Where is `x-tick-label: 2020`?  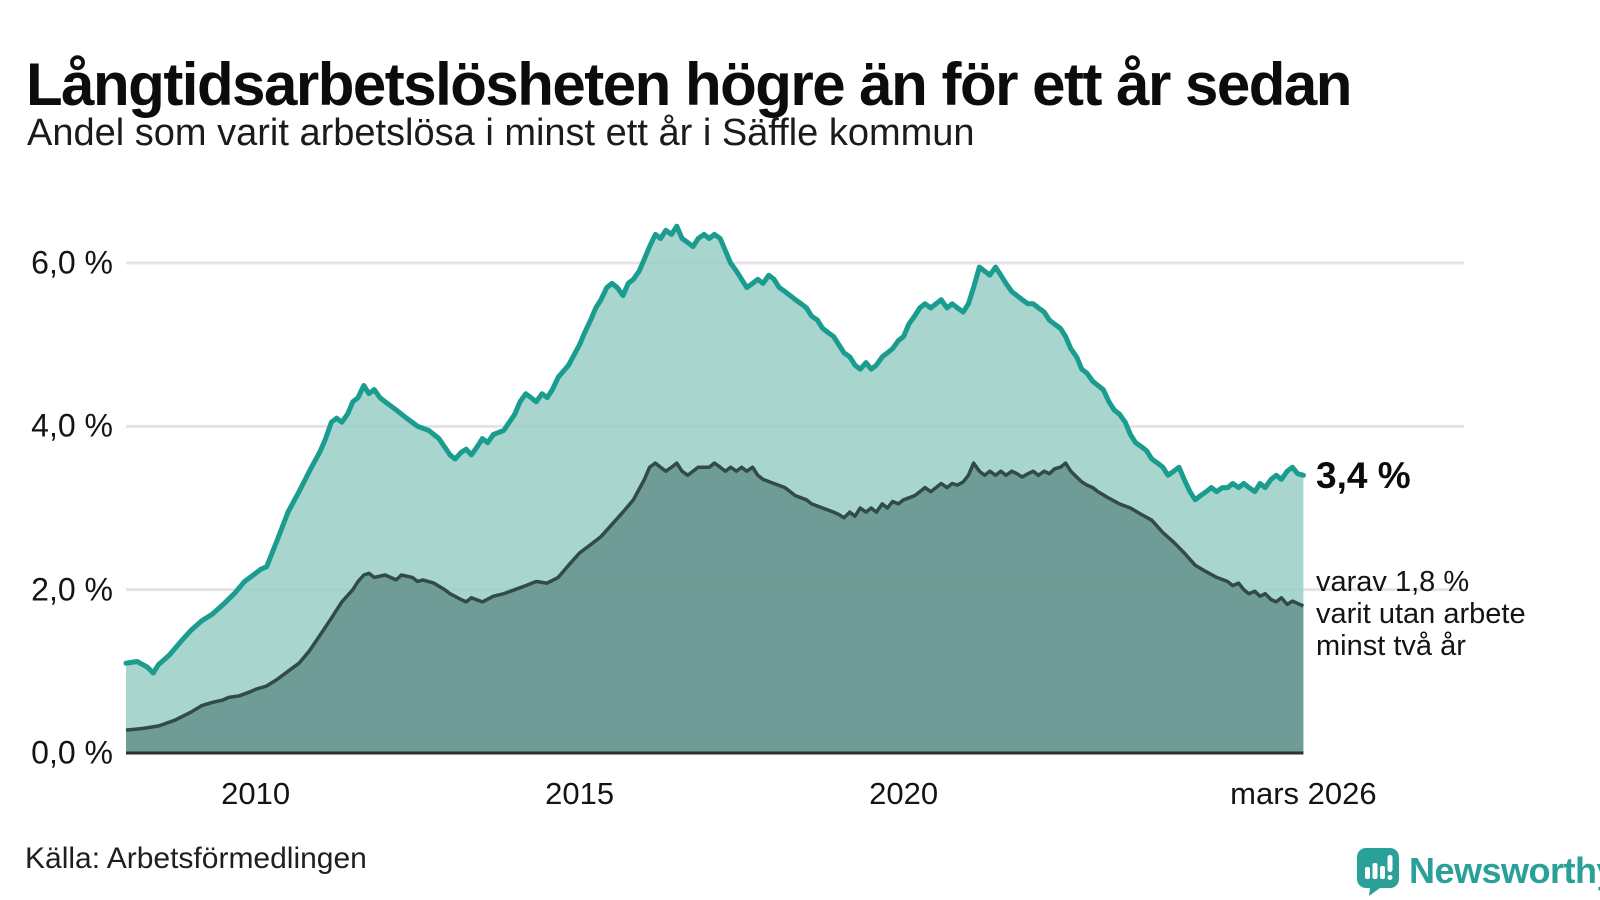 x-tick-label: 2020 is located at coordinates (904, 793).